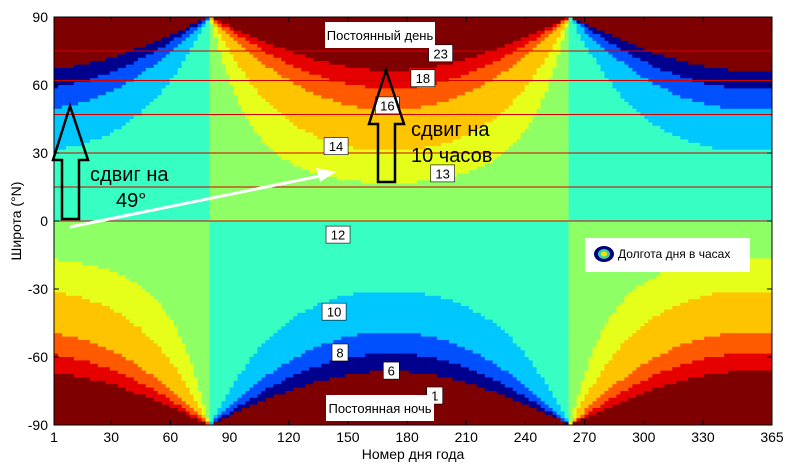 Image resolution: width=800 pixels, height=474 pixels. What do you see at coordinates (772, 437) in the screenshot?
I see `x-tick-label: 365` at bounding box center [772, 437].